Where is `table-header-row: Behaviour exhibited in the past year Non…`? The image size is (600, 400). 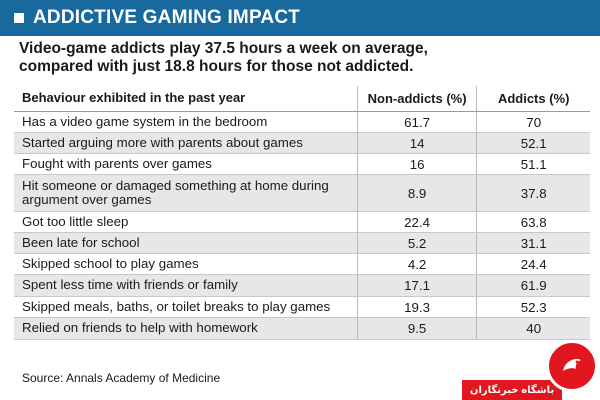
table-header-row: Behaviour exhibited in the past year Non… is located at coordinates (302, 99).